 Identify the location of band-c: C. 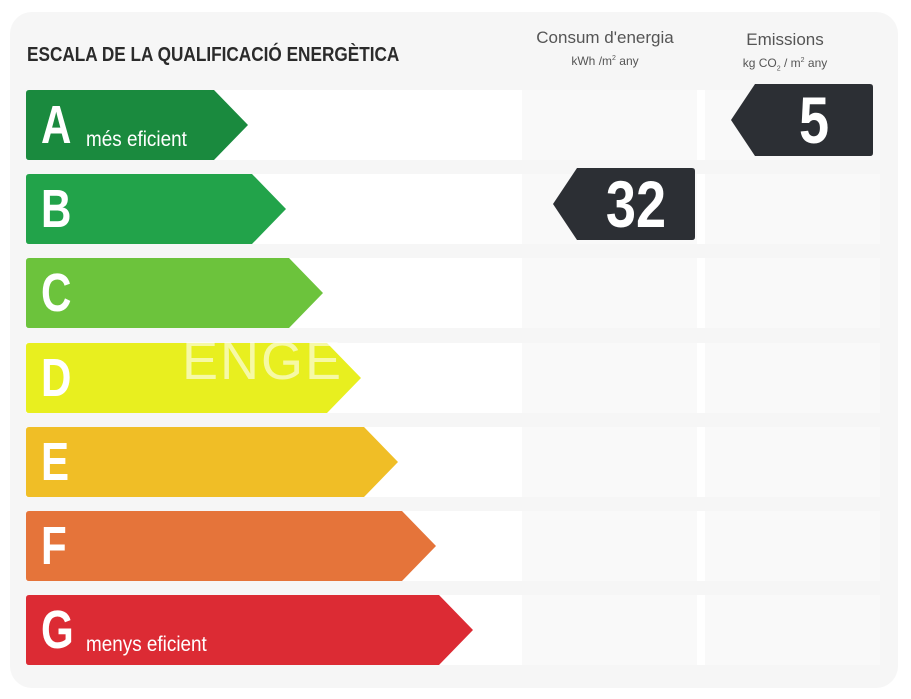
(174, 293).